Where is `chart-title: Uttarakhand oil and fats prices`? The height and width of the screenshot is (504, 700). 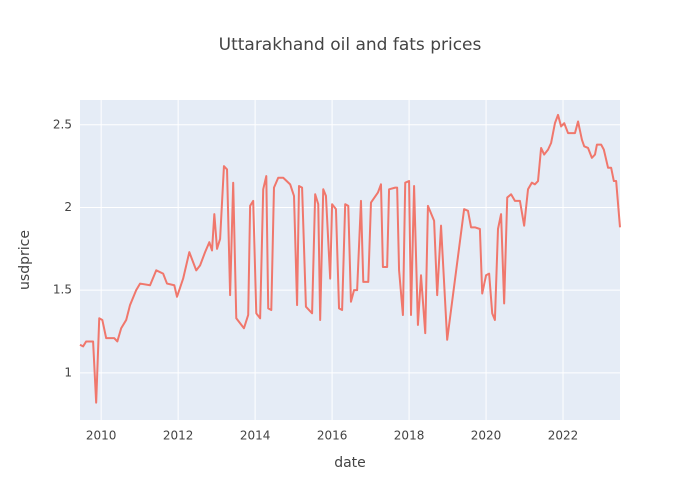 chart-title: Uttarakhand oil and fats prices is located at coordinates (350, 45).